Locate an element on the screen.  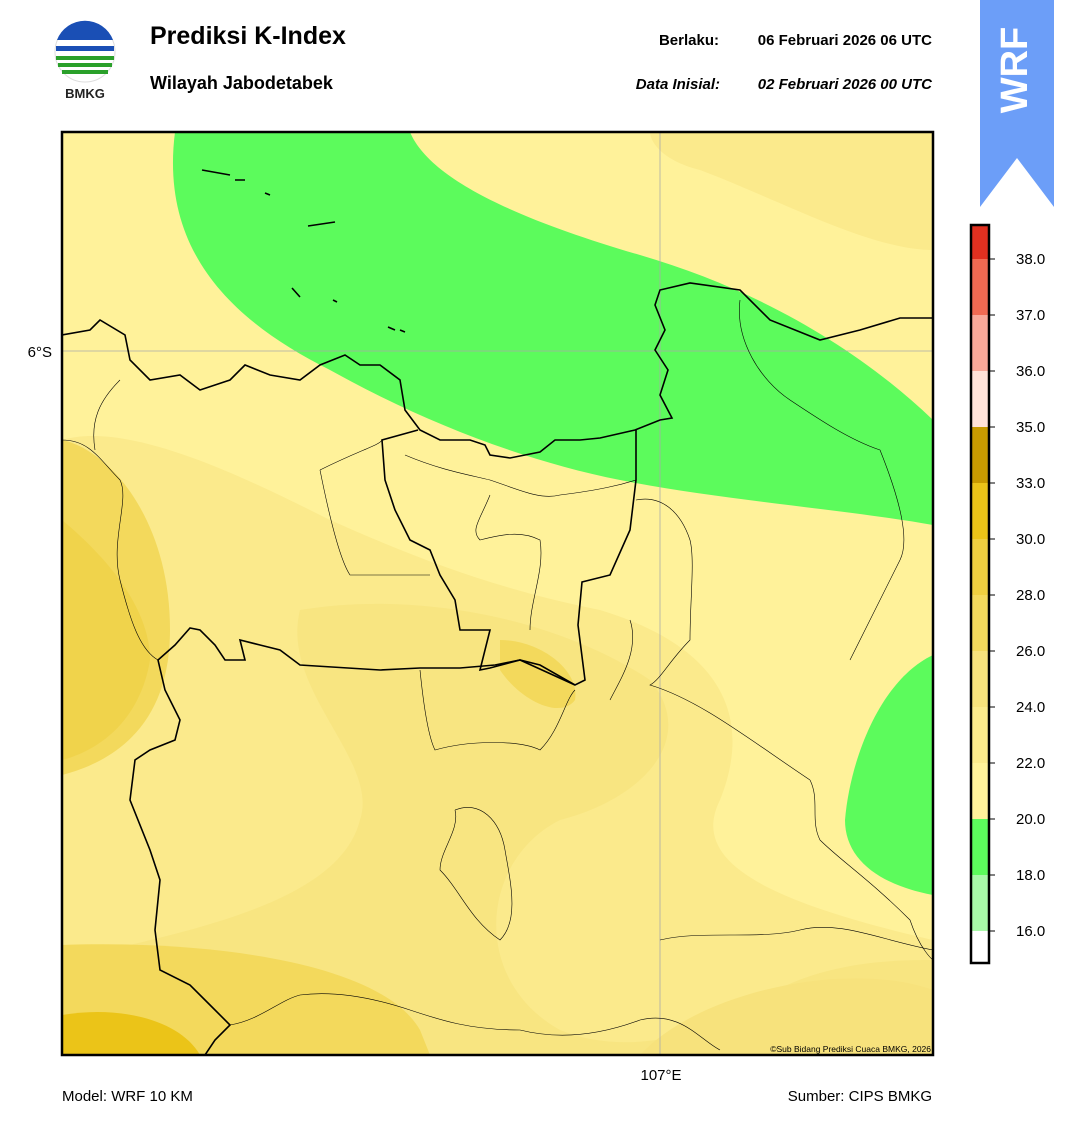
copyright: ©Sub Bidang Prediksi Cuaca BMKG, 2026 is located at coordinates (850, 1049).